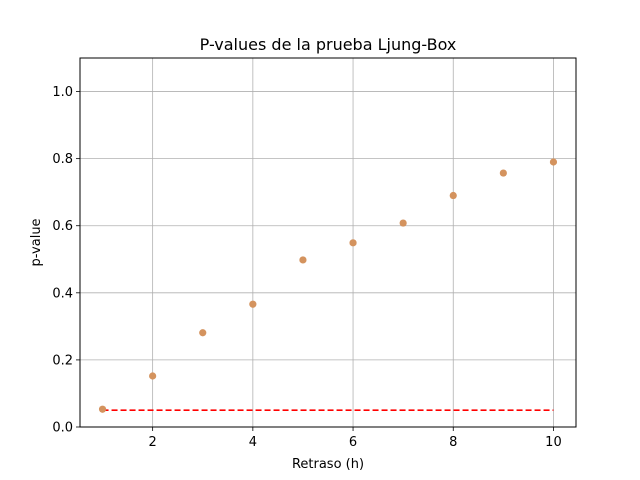  Describe the element at coordinates (36, 242) in the screenshot. I see `y-axis-label: p-value` at that location.